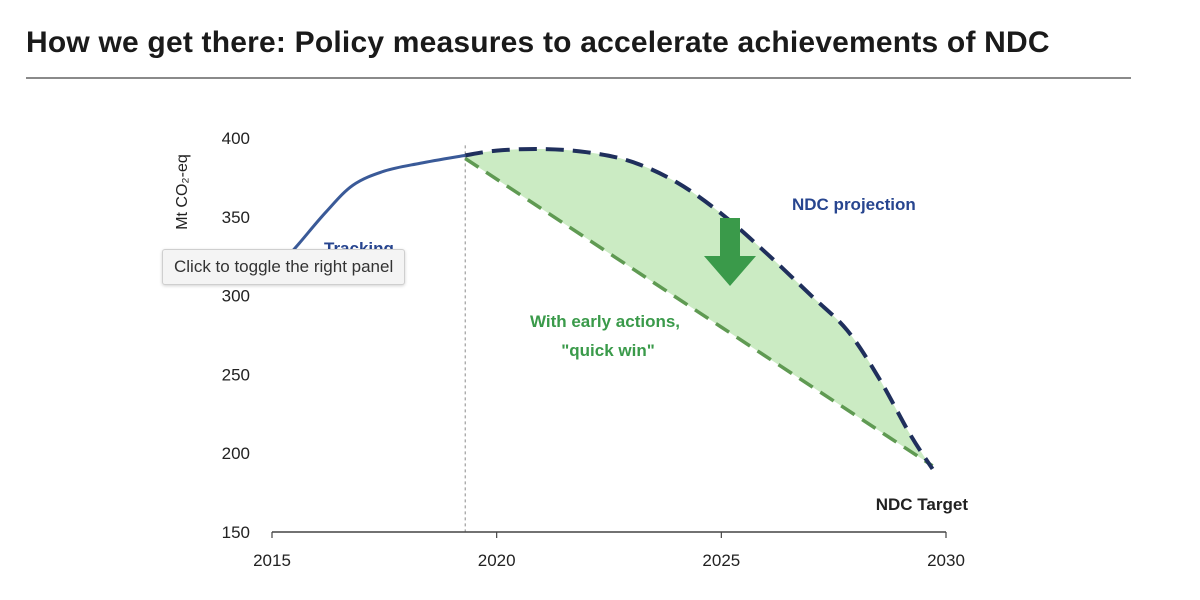  Describe the element at coordinates (721, 560) in the screenshot. I see `x-tick-label-2025: 2025` at that location.